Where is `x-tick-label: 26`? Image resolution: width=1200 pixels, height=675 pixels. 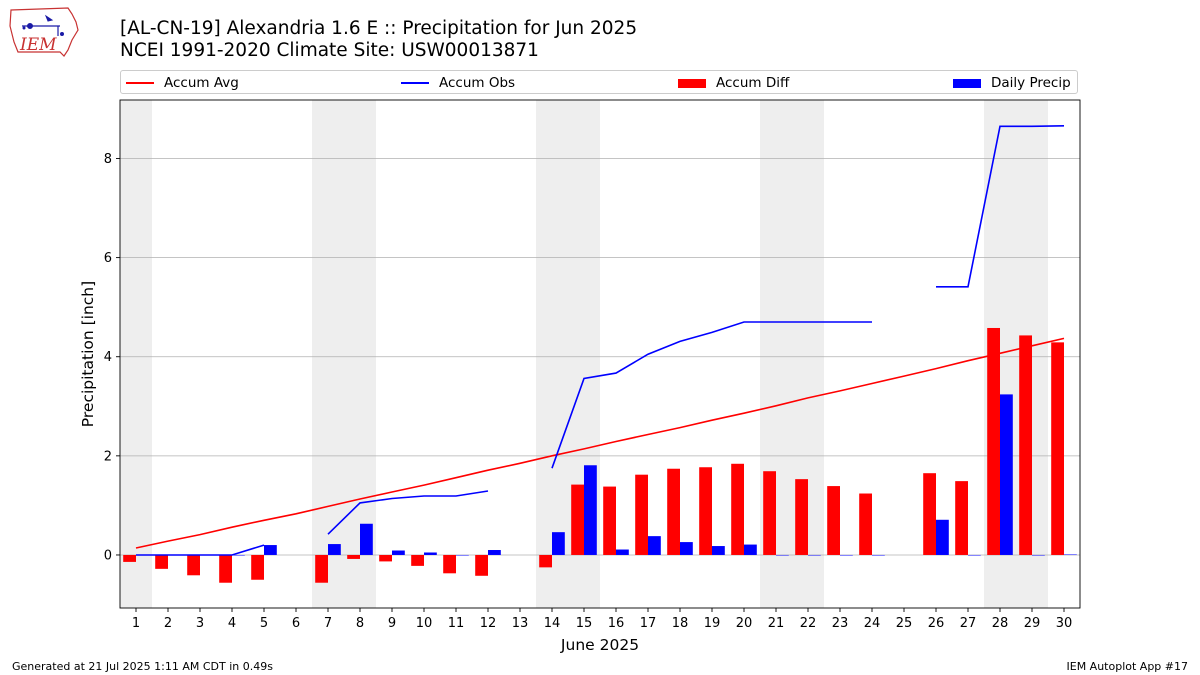
x-tick-label: 26 is located at coordinates (936, 623).